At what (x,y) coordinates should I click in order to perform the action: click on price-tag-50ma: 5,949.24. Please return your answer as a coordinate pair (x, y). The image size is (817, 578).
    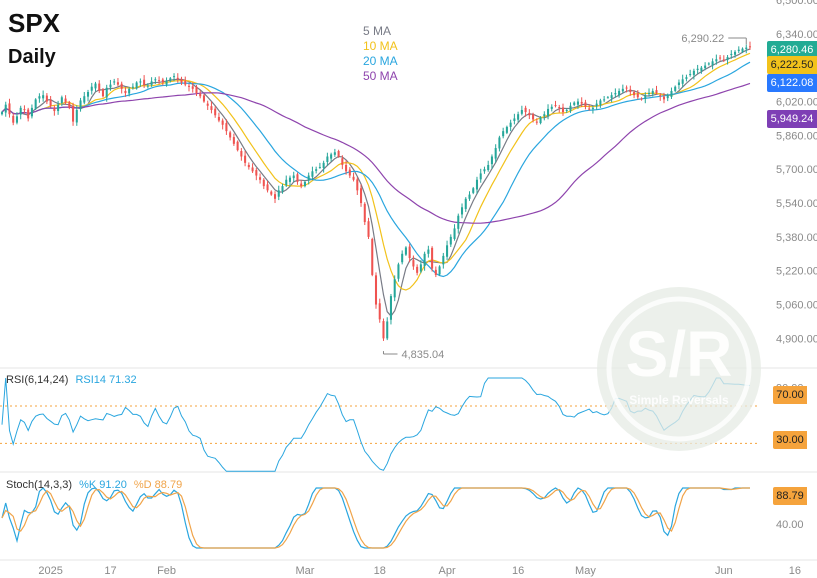
    Looking at the image, I should click on (792, 119).